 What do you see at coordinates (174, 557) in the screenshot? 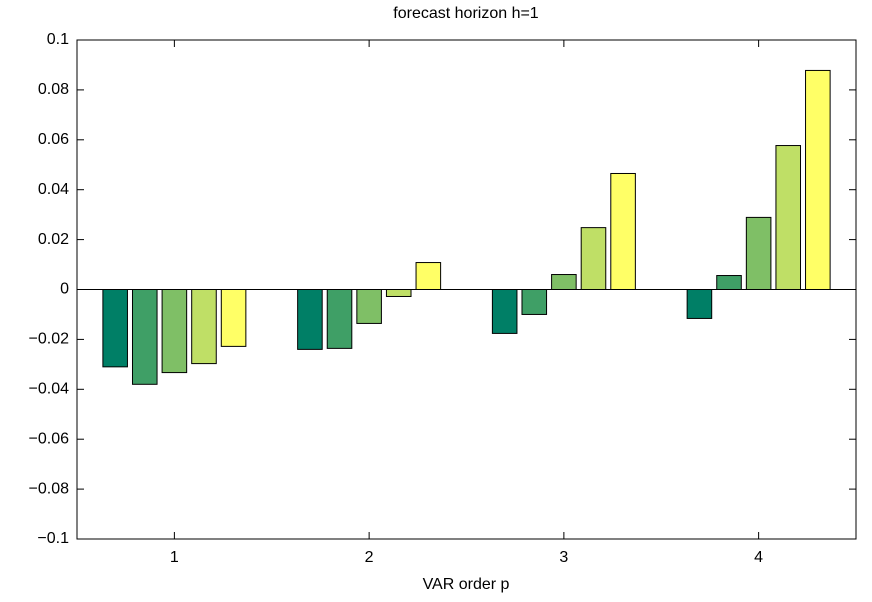
I see `x-tick-label: 1` at bounding box center [174, 557].